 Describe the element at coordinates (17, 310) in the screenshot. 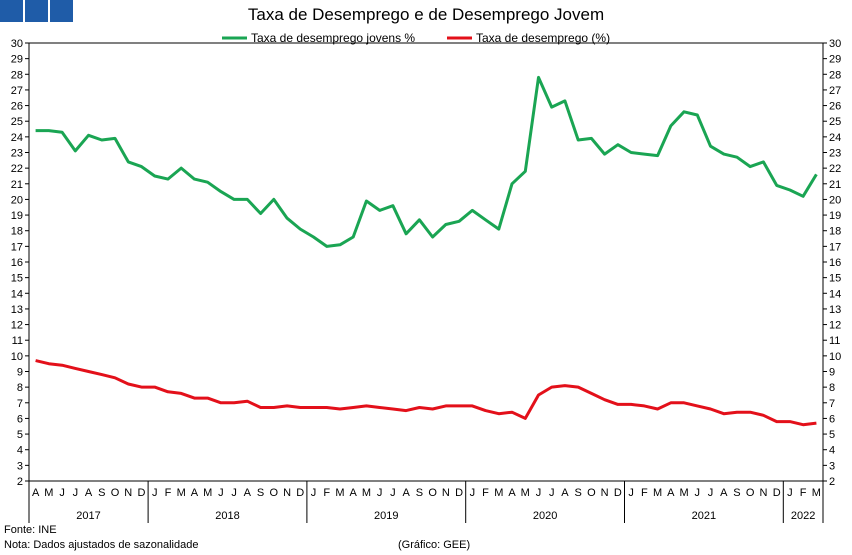

I see `y-tick-label-left: 13` at that location.